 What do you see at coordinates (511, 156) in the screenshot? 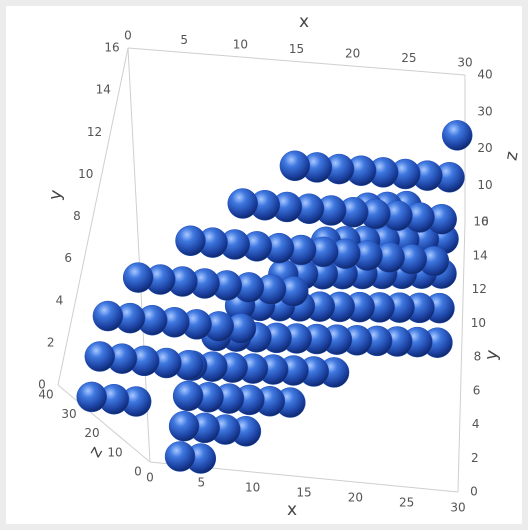
I see `axis-title: z` at bounding box center [511, 156].